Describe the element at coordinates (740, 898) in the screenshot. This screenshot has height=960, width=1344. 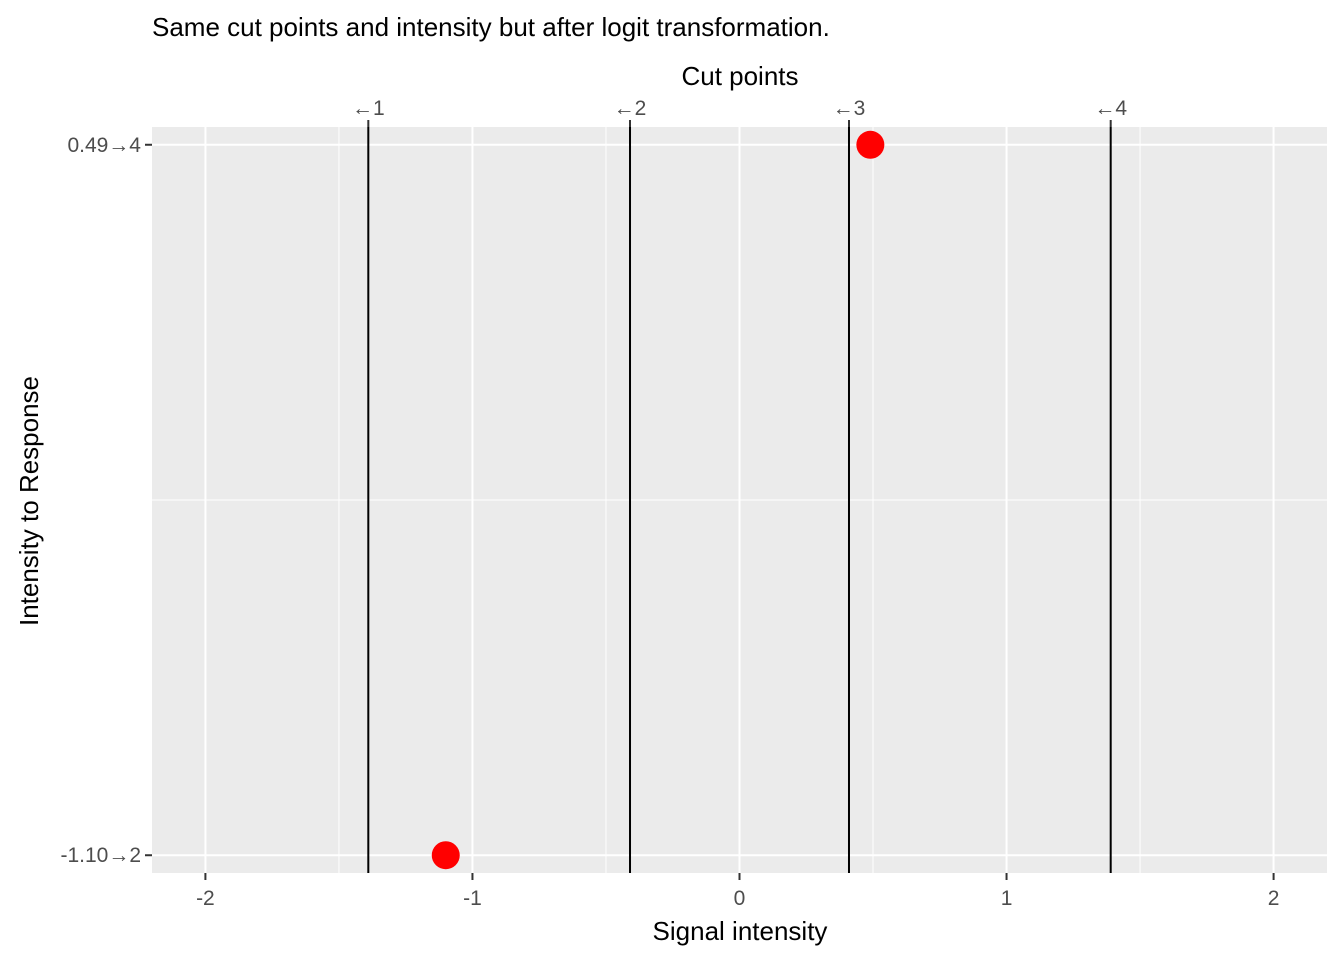
I see `x-tick-label: 0` at that location.